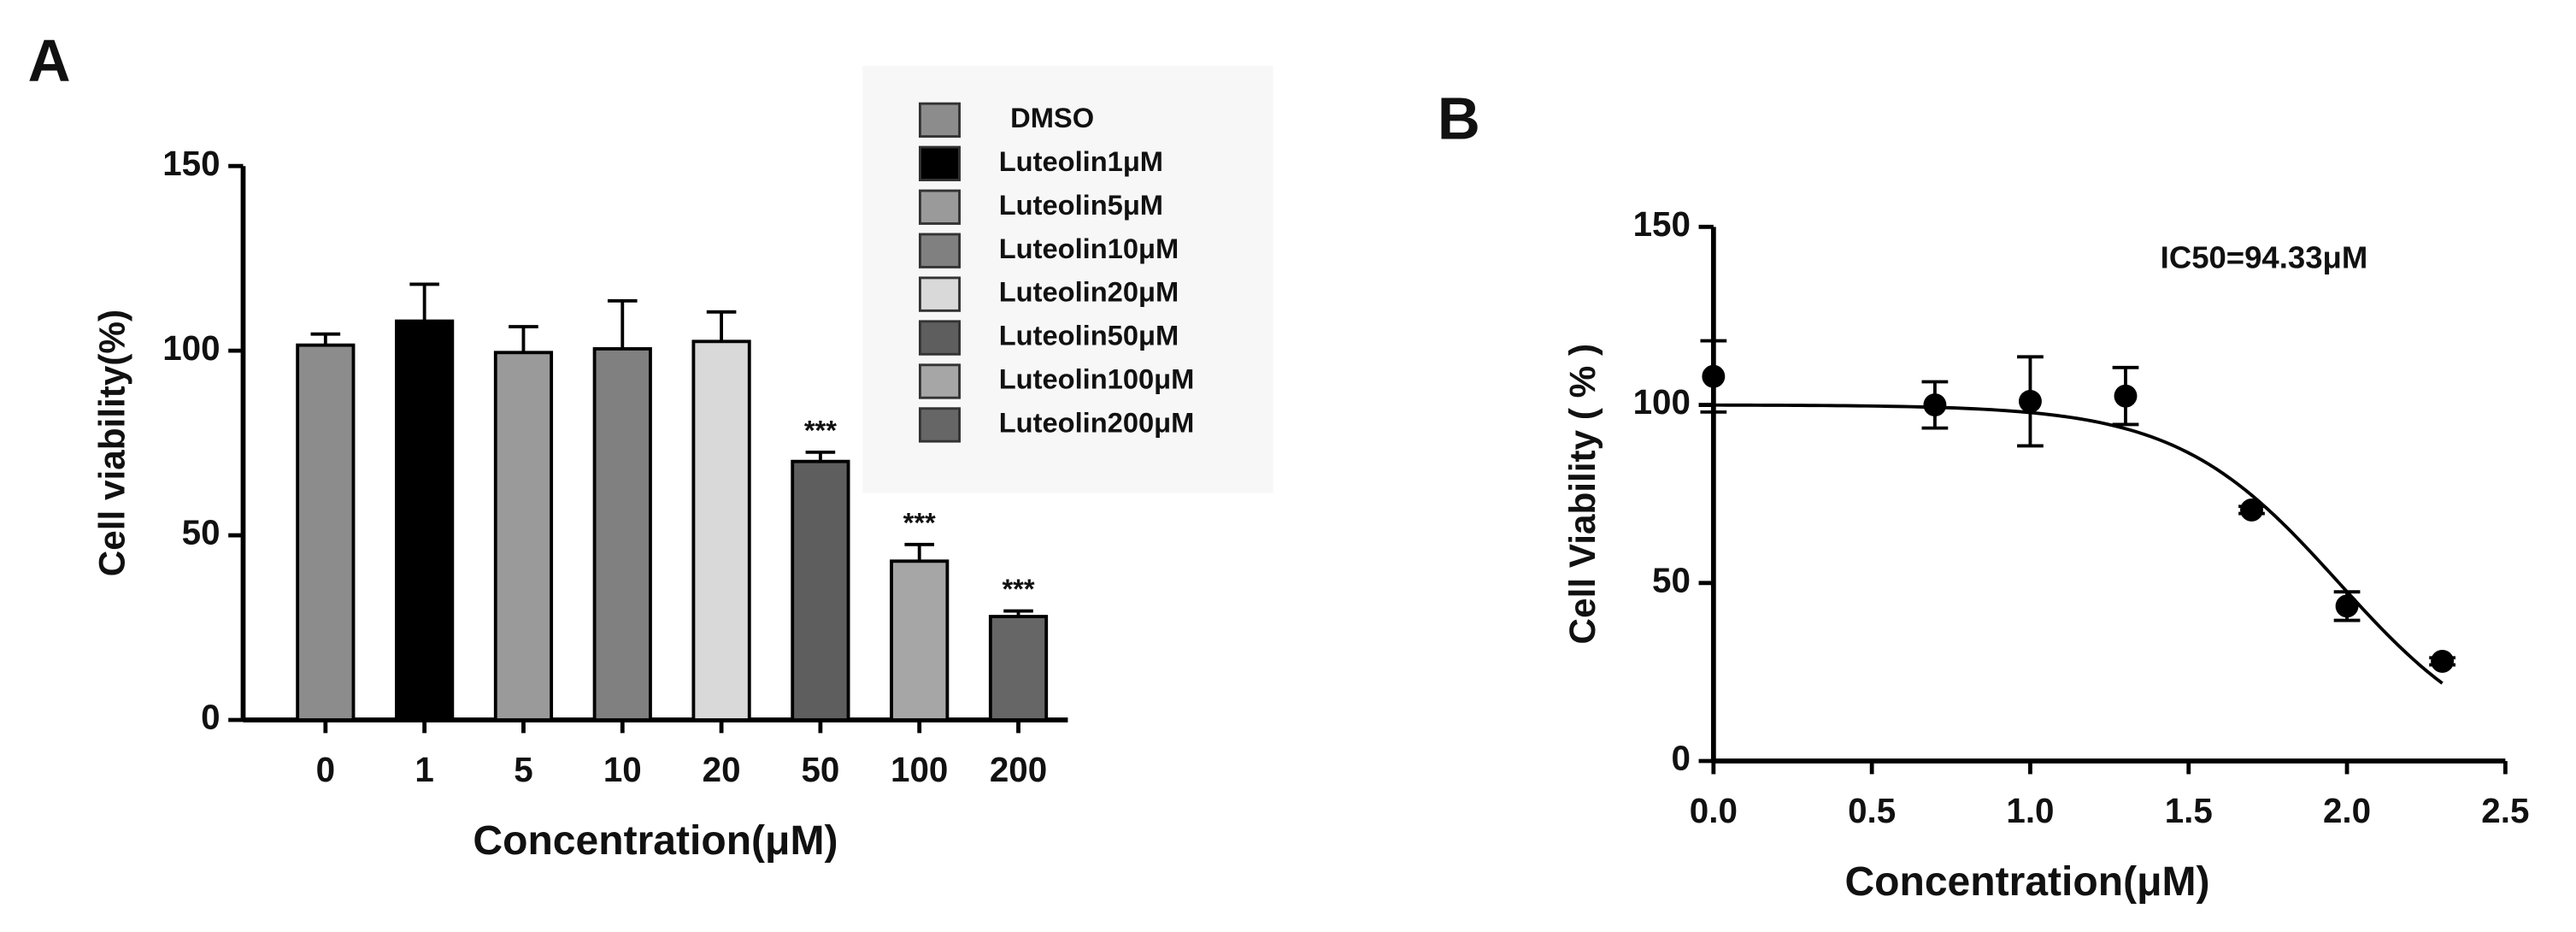 The image size is (2576, 932). Describe the element at coordinates (523, 769) in the screenshot. I see `x-tick-label: 5` at that location.